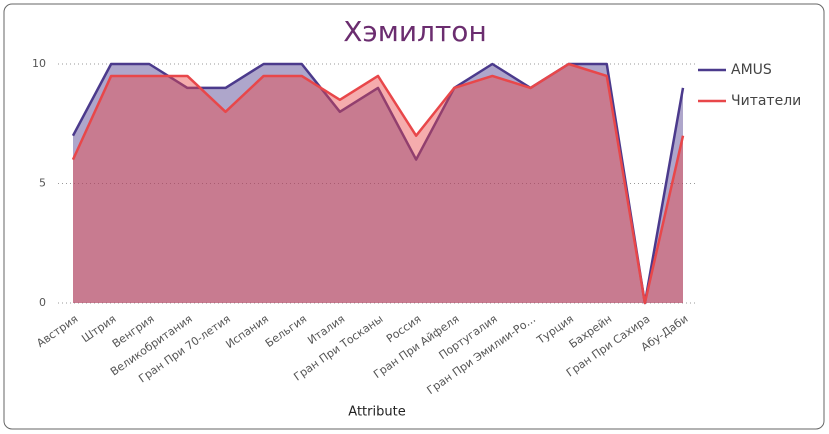 This screenshot has width=829, height=434. Describe the element at coordinates (39, 63) in the screenshot. I see `y-tick-label: 10` at that location.